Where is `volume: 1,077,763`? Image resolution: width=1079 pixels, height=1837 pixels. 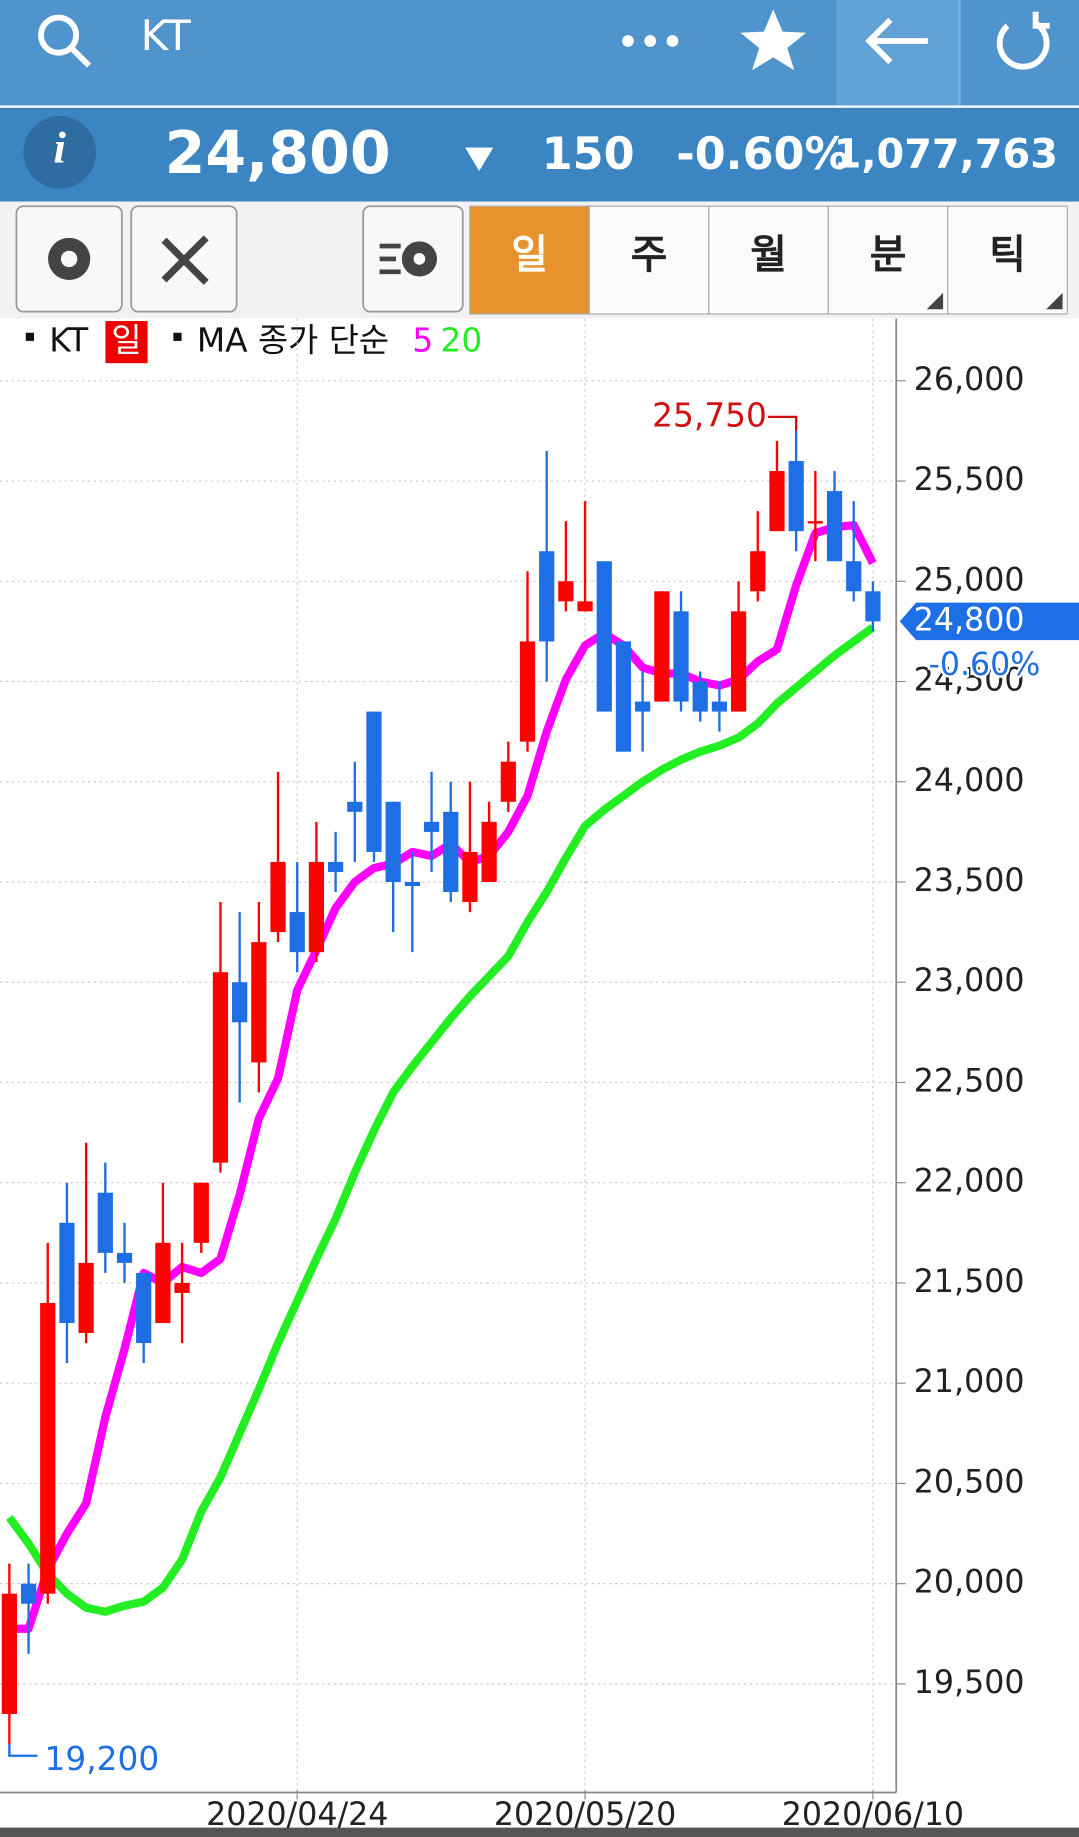
volume: 1,077,763 is located at coordinates (946, 154).